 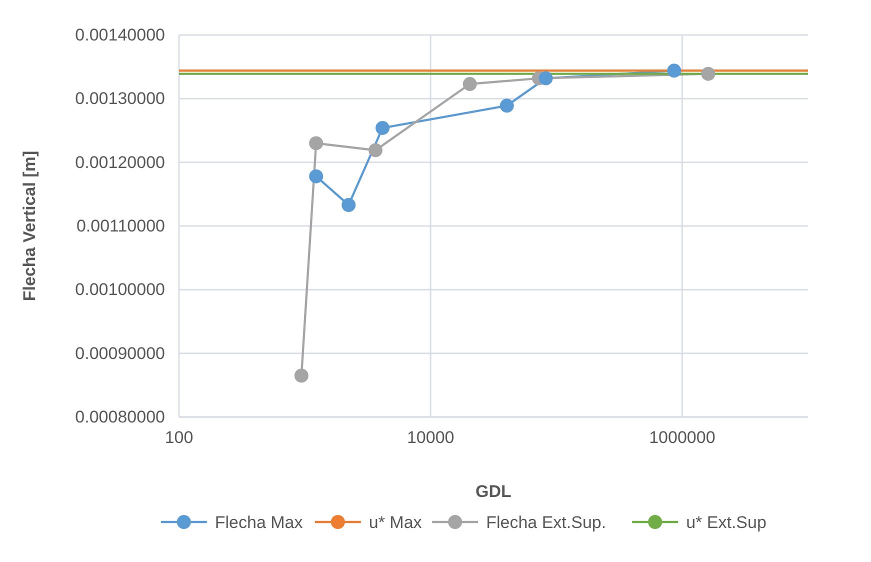 I want to click on y-tick-label: 0.00120000, so click(x=120, y=162).